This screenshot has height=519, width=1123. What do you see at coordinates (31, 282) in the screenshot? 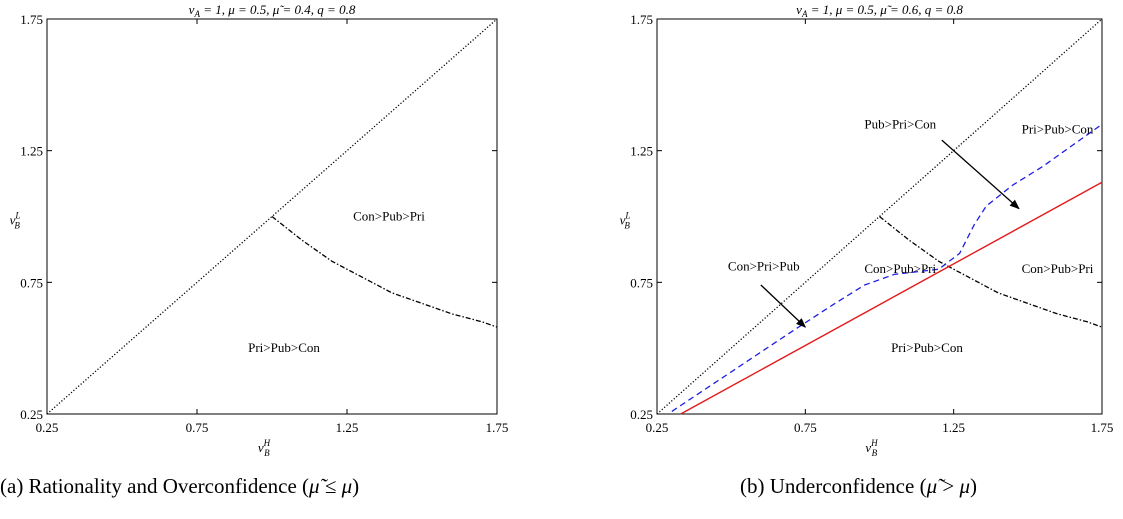
I see `panel-a-ytick-label-1: 0.75` at bounding box center [31, 282].